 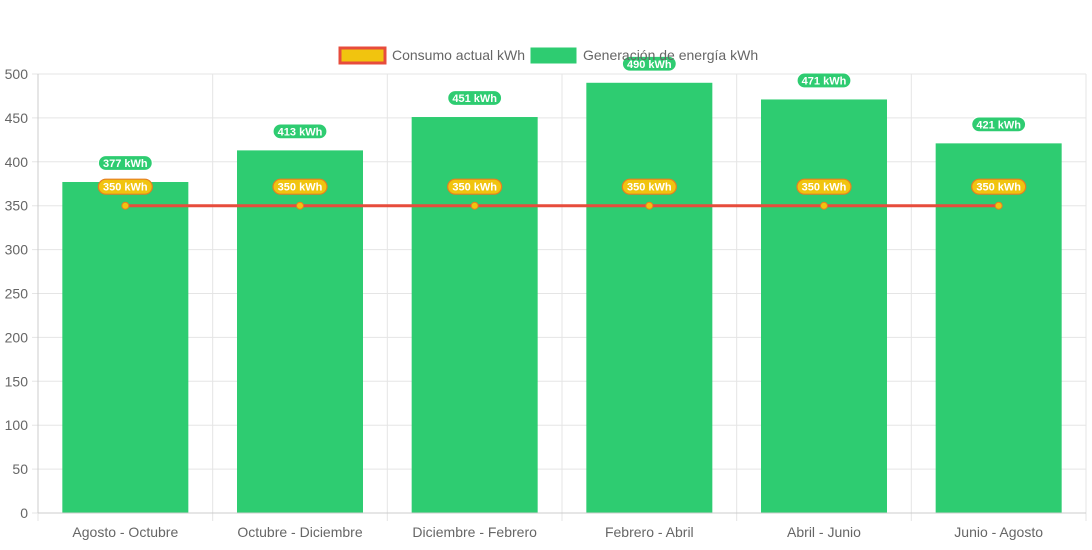 I want to click on y-tick-label: 0, so click(x=24, y=513).